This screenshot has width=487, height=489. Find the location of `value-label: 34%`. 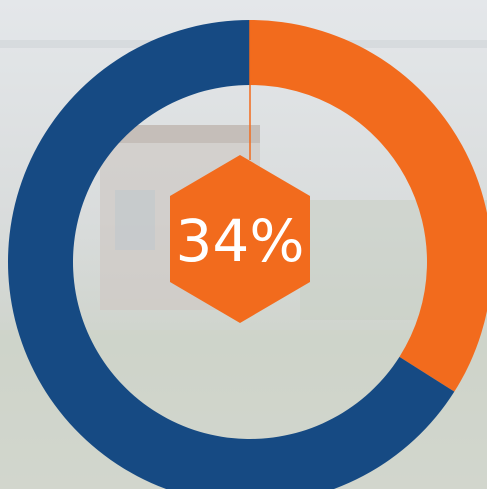

value-label: 34% is located at coordinates (240, 241).